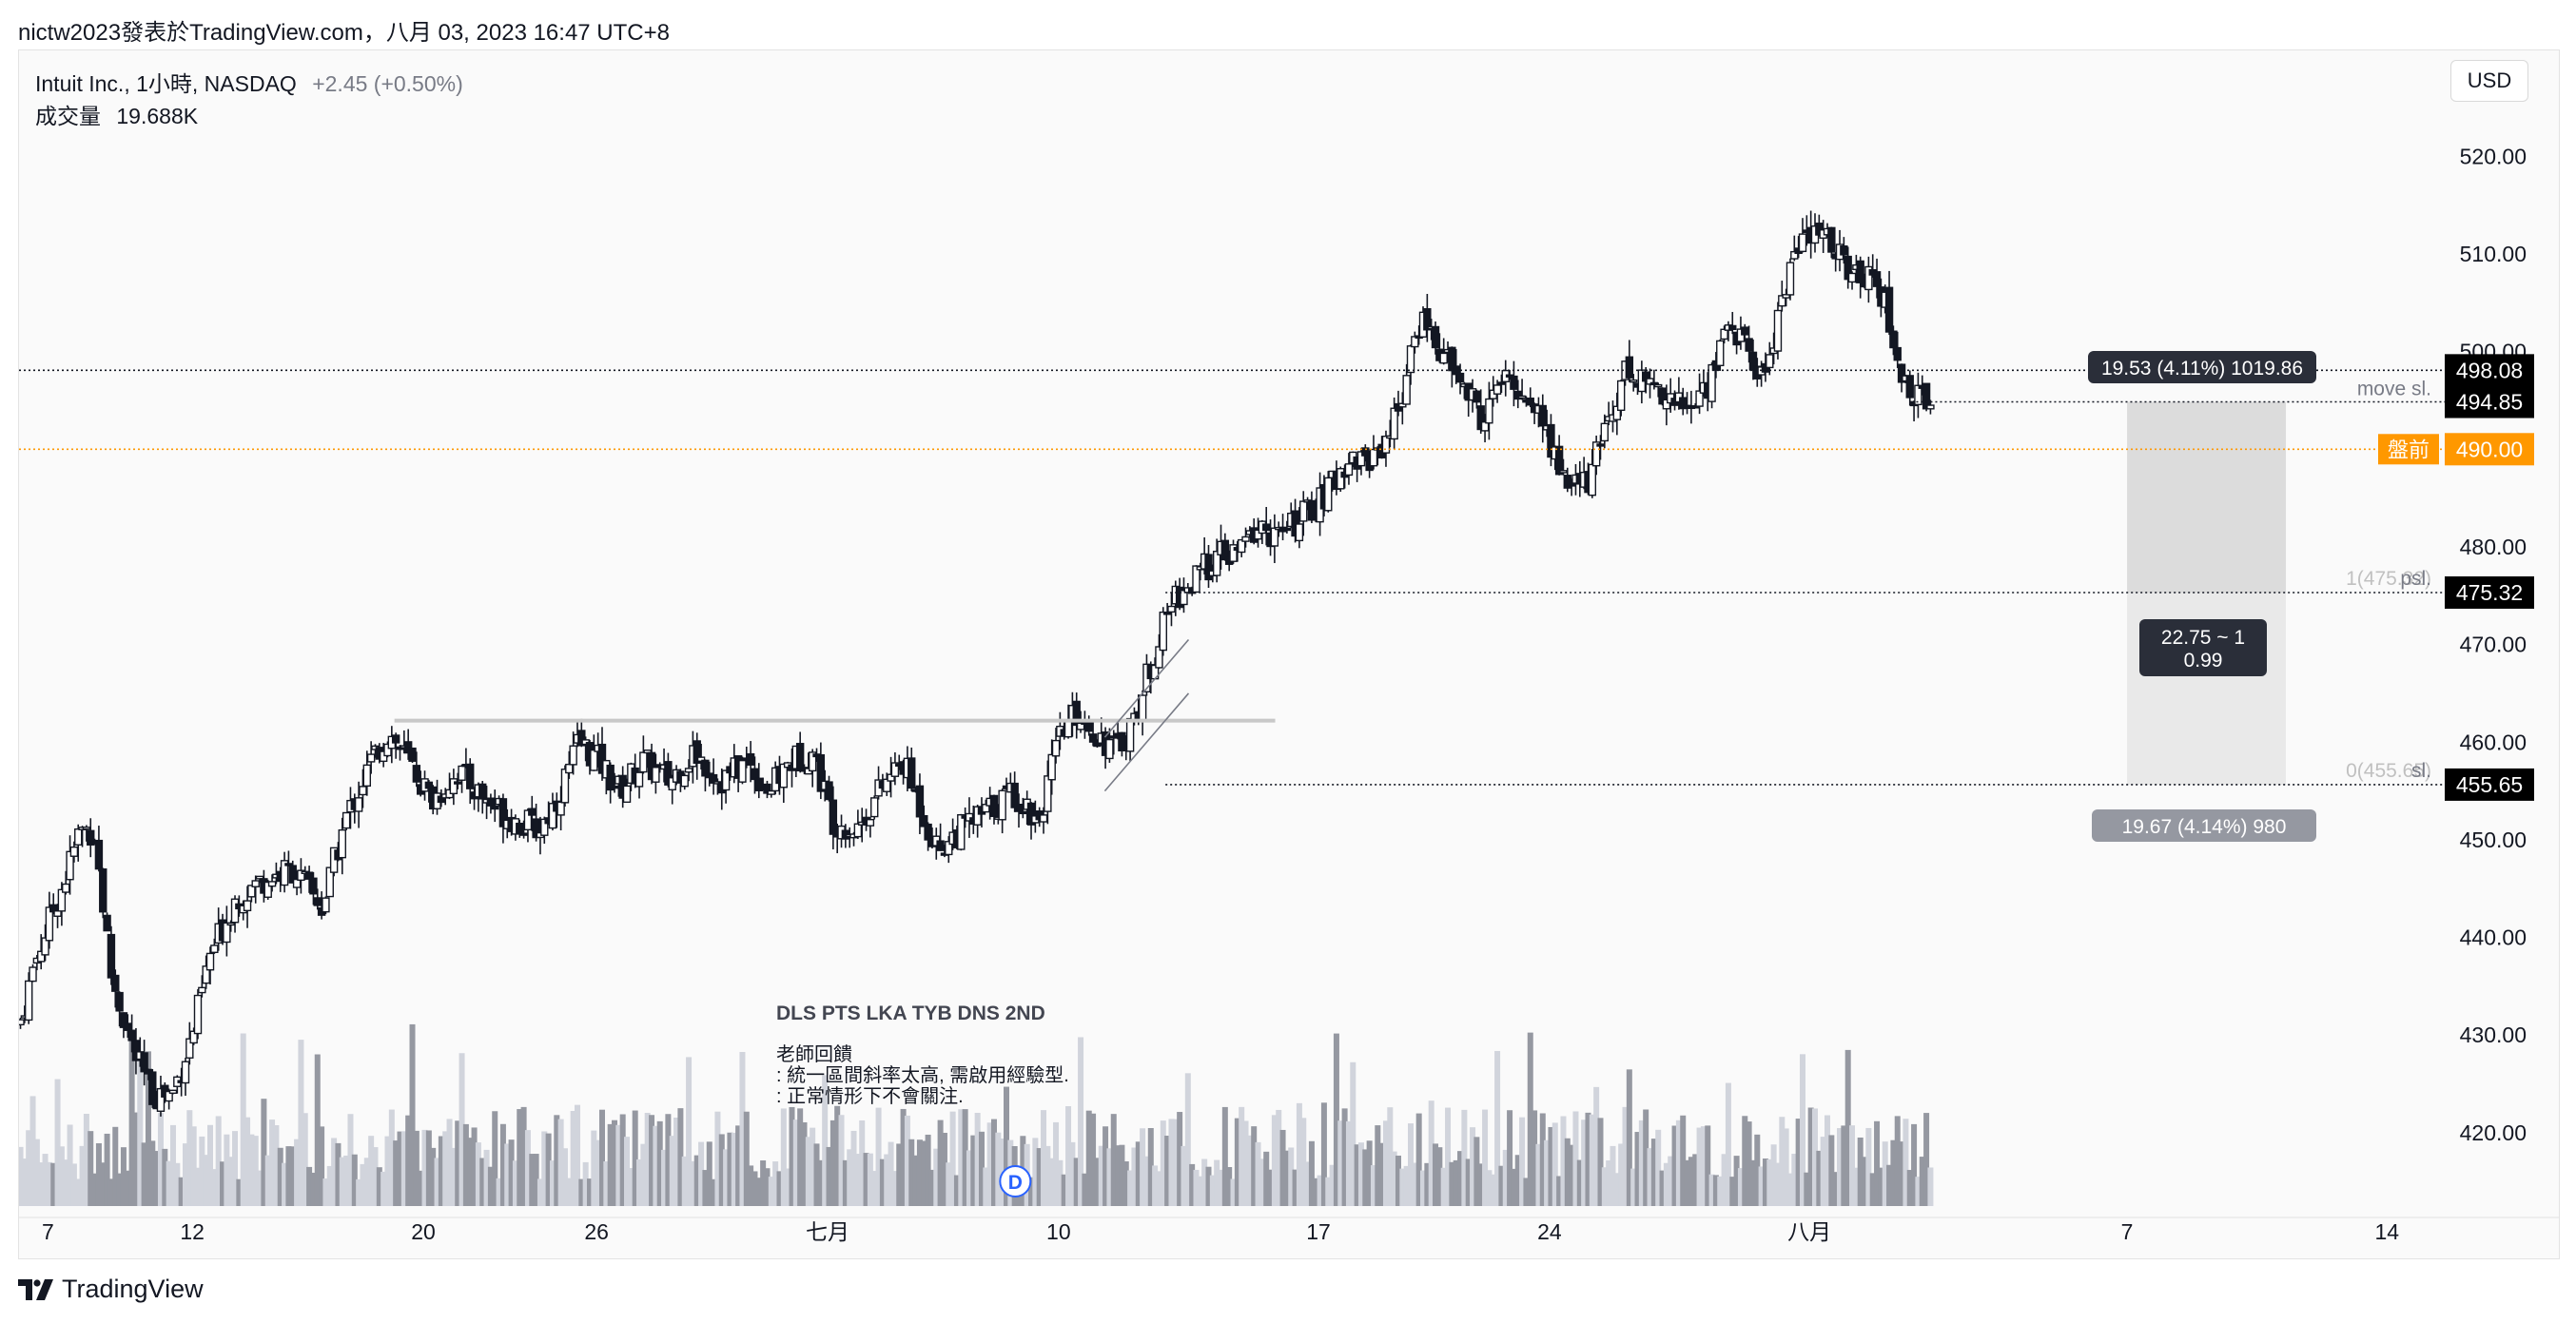 Image resolution: width=2576 pixels, height=1324 pixels. What do you see at coordinates (111, 1289) in the screenshot?
I see `tradingview-brand: TradingView` at bounding box center [111, 1289].